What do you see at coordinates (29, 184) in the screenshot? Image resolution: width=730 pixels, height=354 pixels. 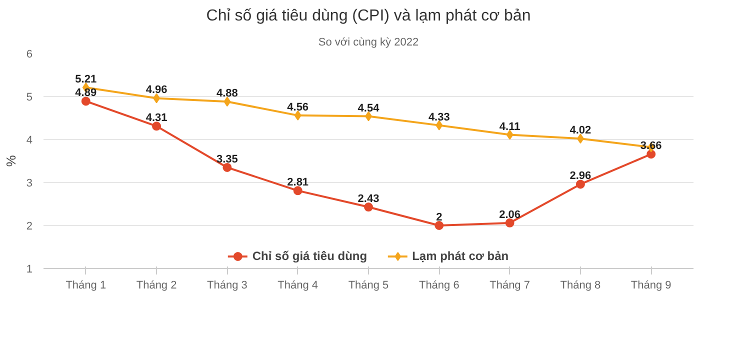 I see `y-tick-label: 3` at bounding box center [29, 184].